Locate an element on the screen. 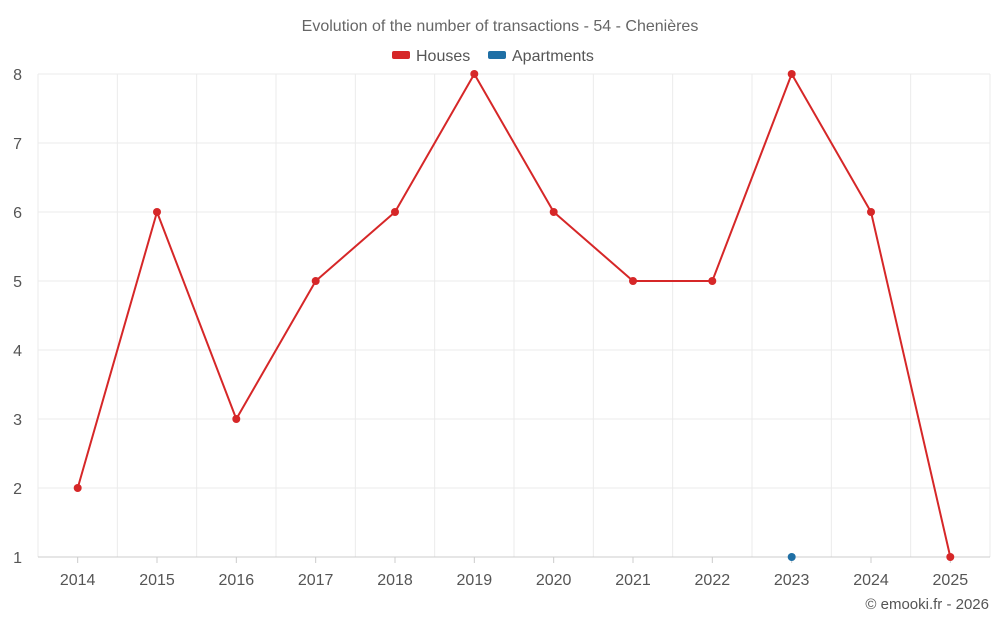 The image size is (1000, 625). y-tick-label: 3 is located at coordinates (17, 420).